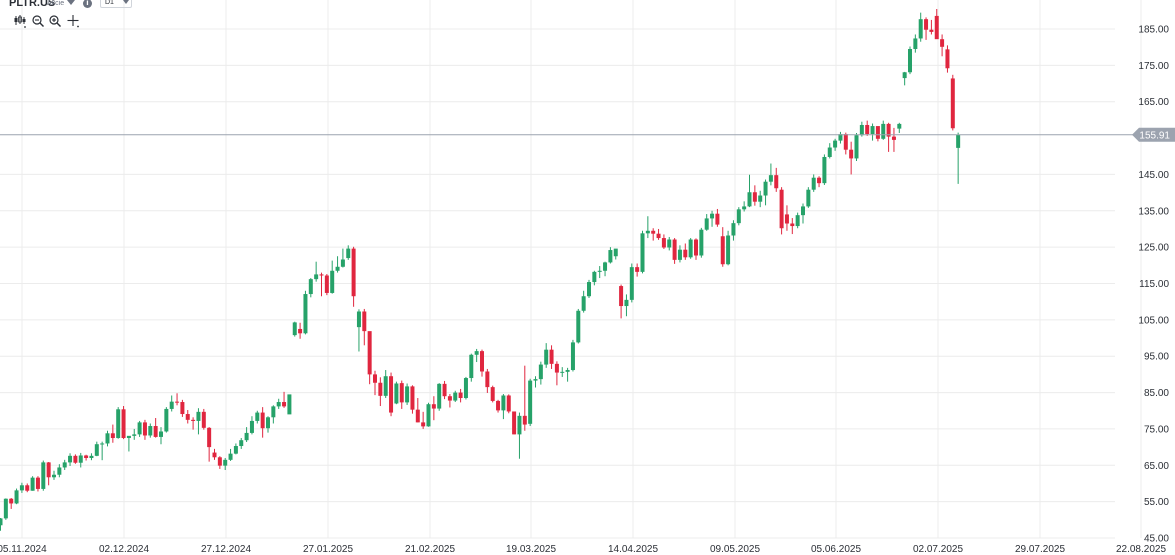 Image resolution: width=1175 pixels, height=555 pixels. What do you see at coordinates (73, 21) in the screenshot?
I see `crosshair-icon` at bounding box center [73, 21].